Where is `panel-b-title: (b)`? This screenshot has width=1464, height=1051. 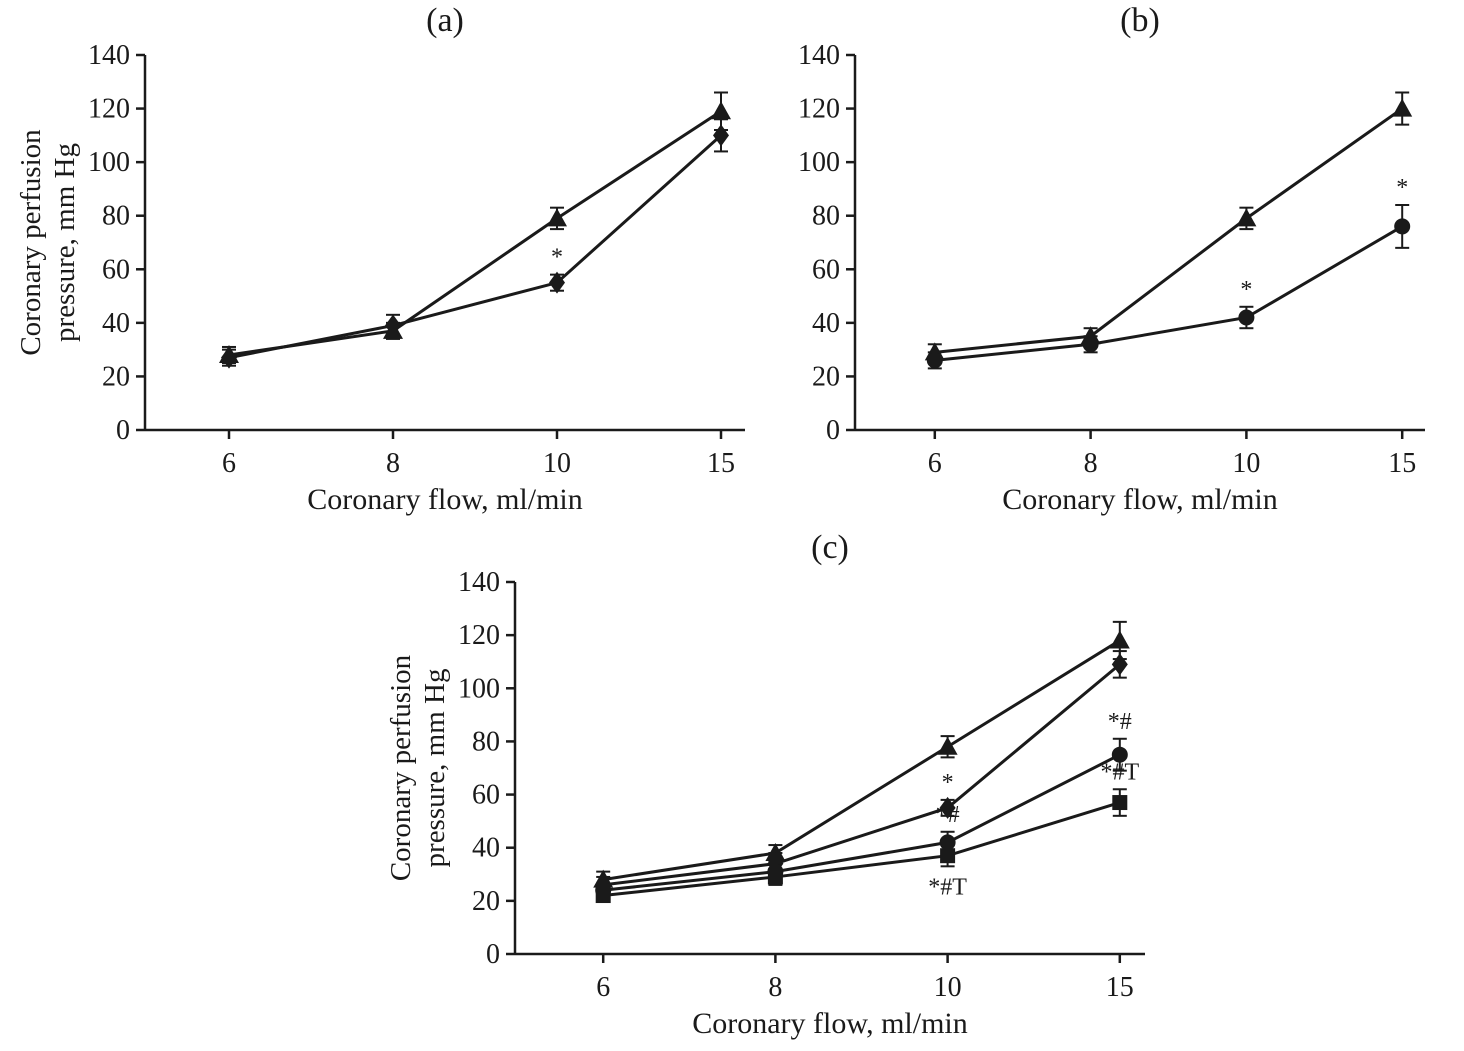
panel-b-title: (b) is located at coordinates (1140, 20).